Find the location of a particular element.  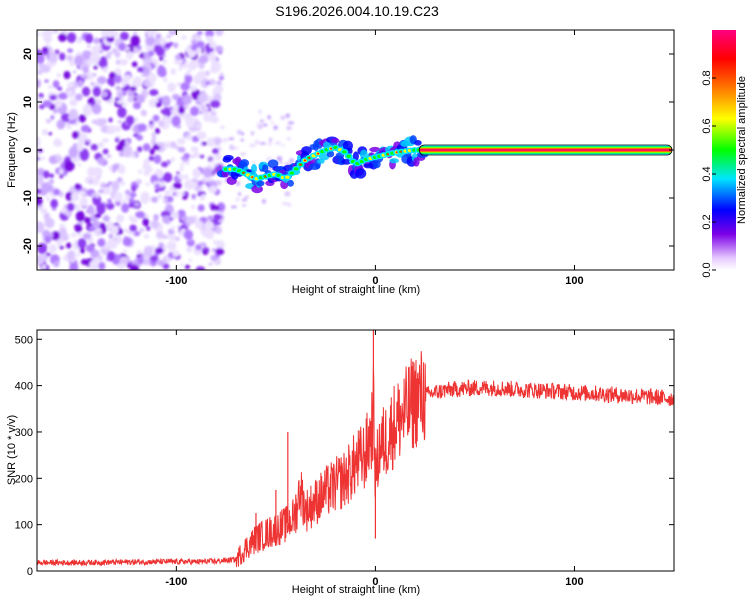

ridge-peak is located at coordinates (309, 157).